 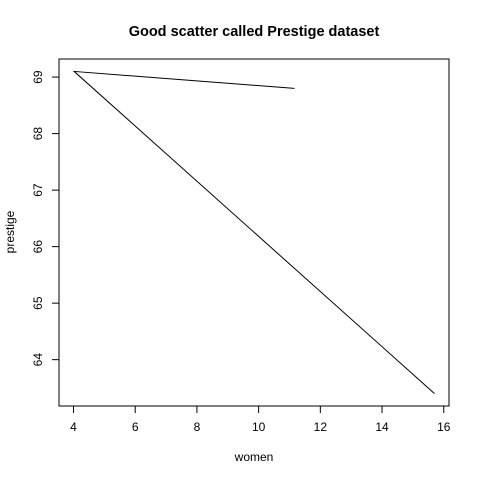 I want to click on x-tick-label: 10, so click(x=259, y=427).